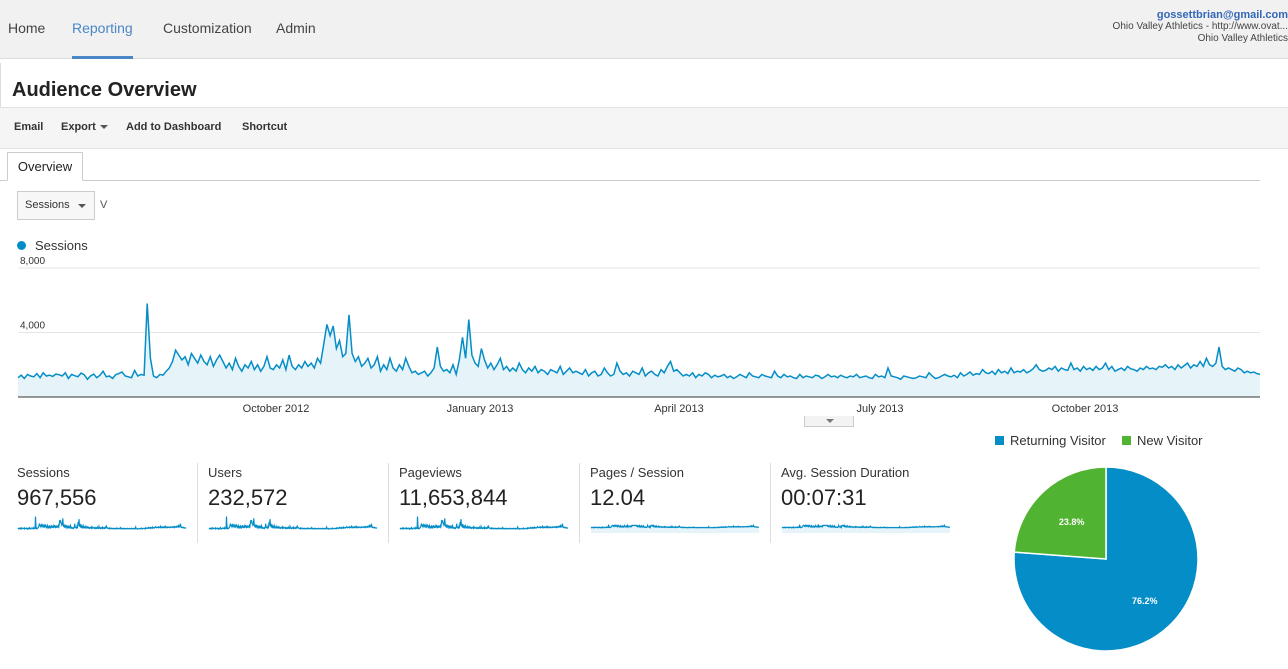 Image resolution: width=1288 pixels, height=669 pixels. I want to click on x-tick-label: July 2013, so click(879, 409).